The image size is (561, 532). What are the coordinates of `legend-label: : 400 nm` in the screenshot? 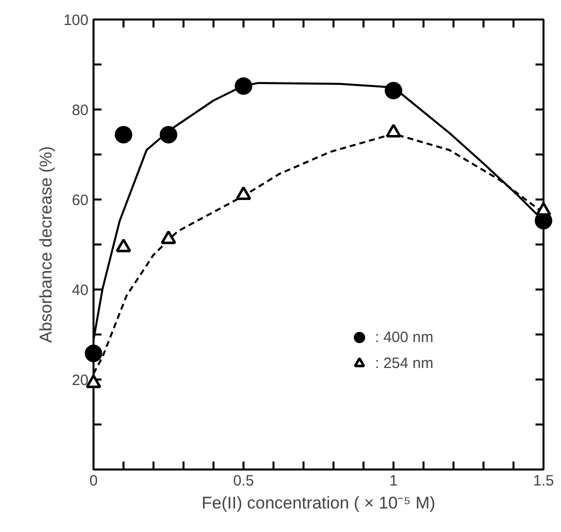 It's located at (404, 337).